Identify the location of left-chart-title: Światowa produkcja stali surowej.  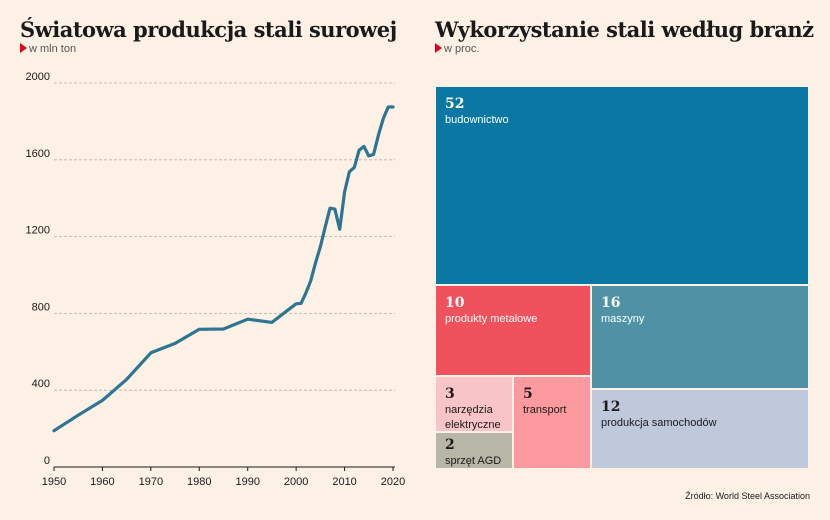
(208, 29).